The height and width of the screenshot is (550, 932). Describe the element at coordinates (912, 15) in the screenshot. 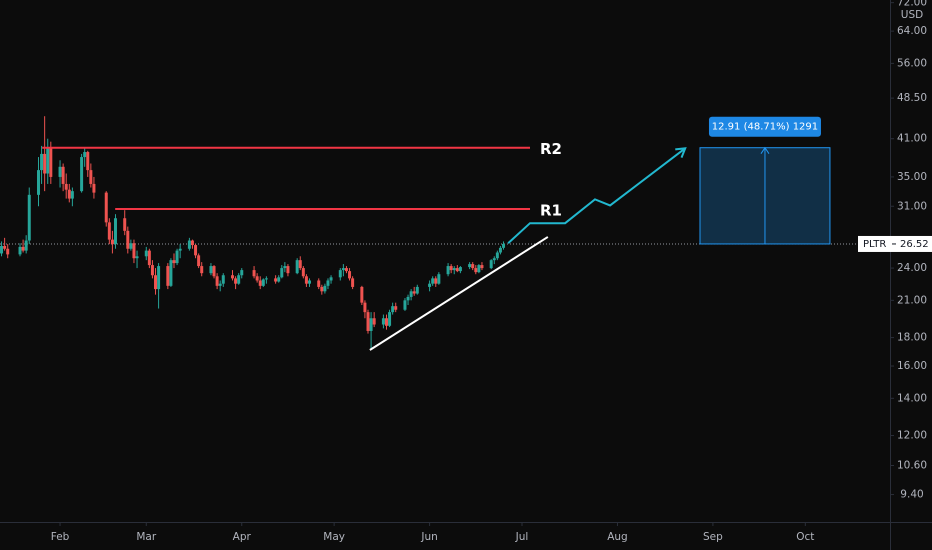

I see `currency-label: USD` at that location.